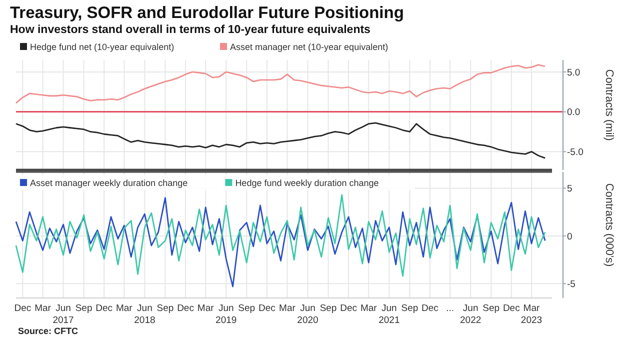 Image resolution: width=620 pixels, height=349 pixels. Describe the element at coordinates (307, 183) in the screenshot. I see `legend-label: Hedge fund weekly duration change` at that location.